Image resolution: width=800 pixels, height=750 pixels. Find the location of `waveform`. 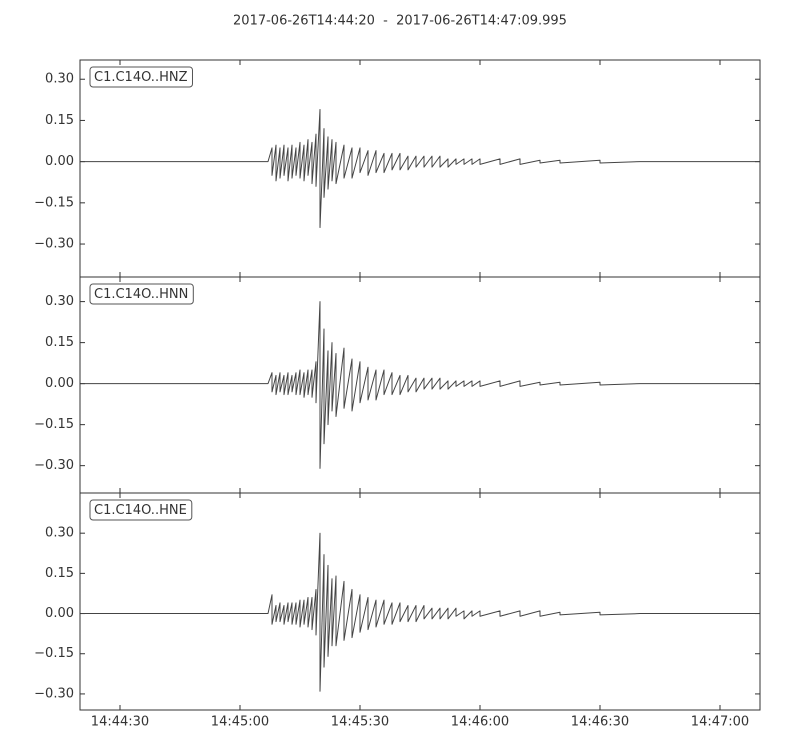

waveform is located at coordinates (420, 168).